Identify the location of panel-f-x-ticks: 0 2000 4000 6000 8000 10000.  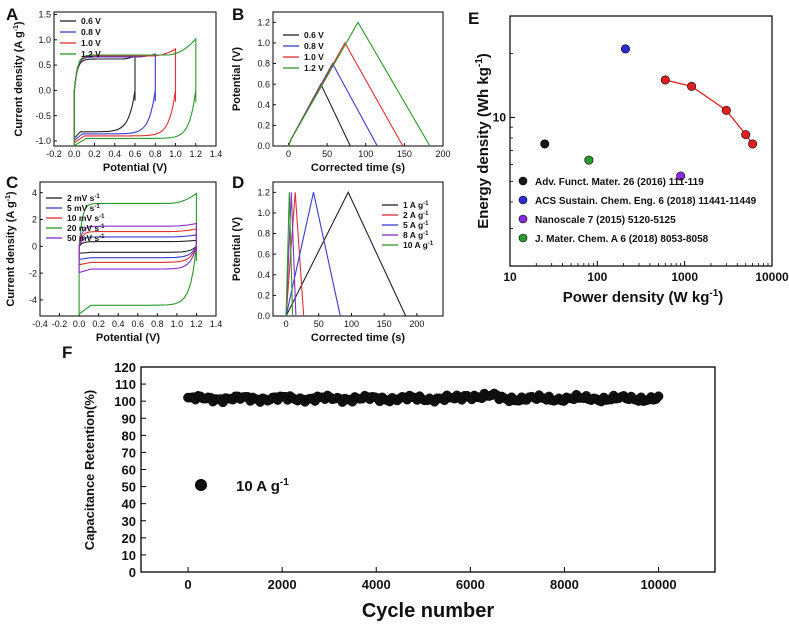
(430, 579).